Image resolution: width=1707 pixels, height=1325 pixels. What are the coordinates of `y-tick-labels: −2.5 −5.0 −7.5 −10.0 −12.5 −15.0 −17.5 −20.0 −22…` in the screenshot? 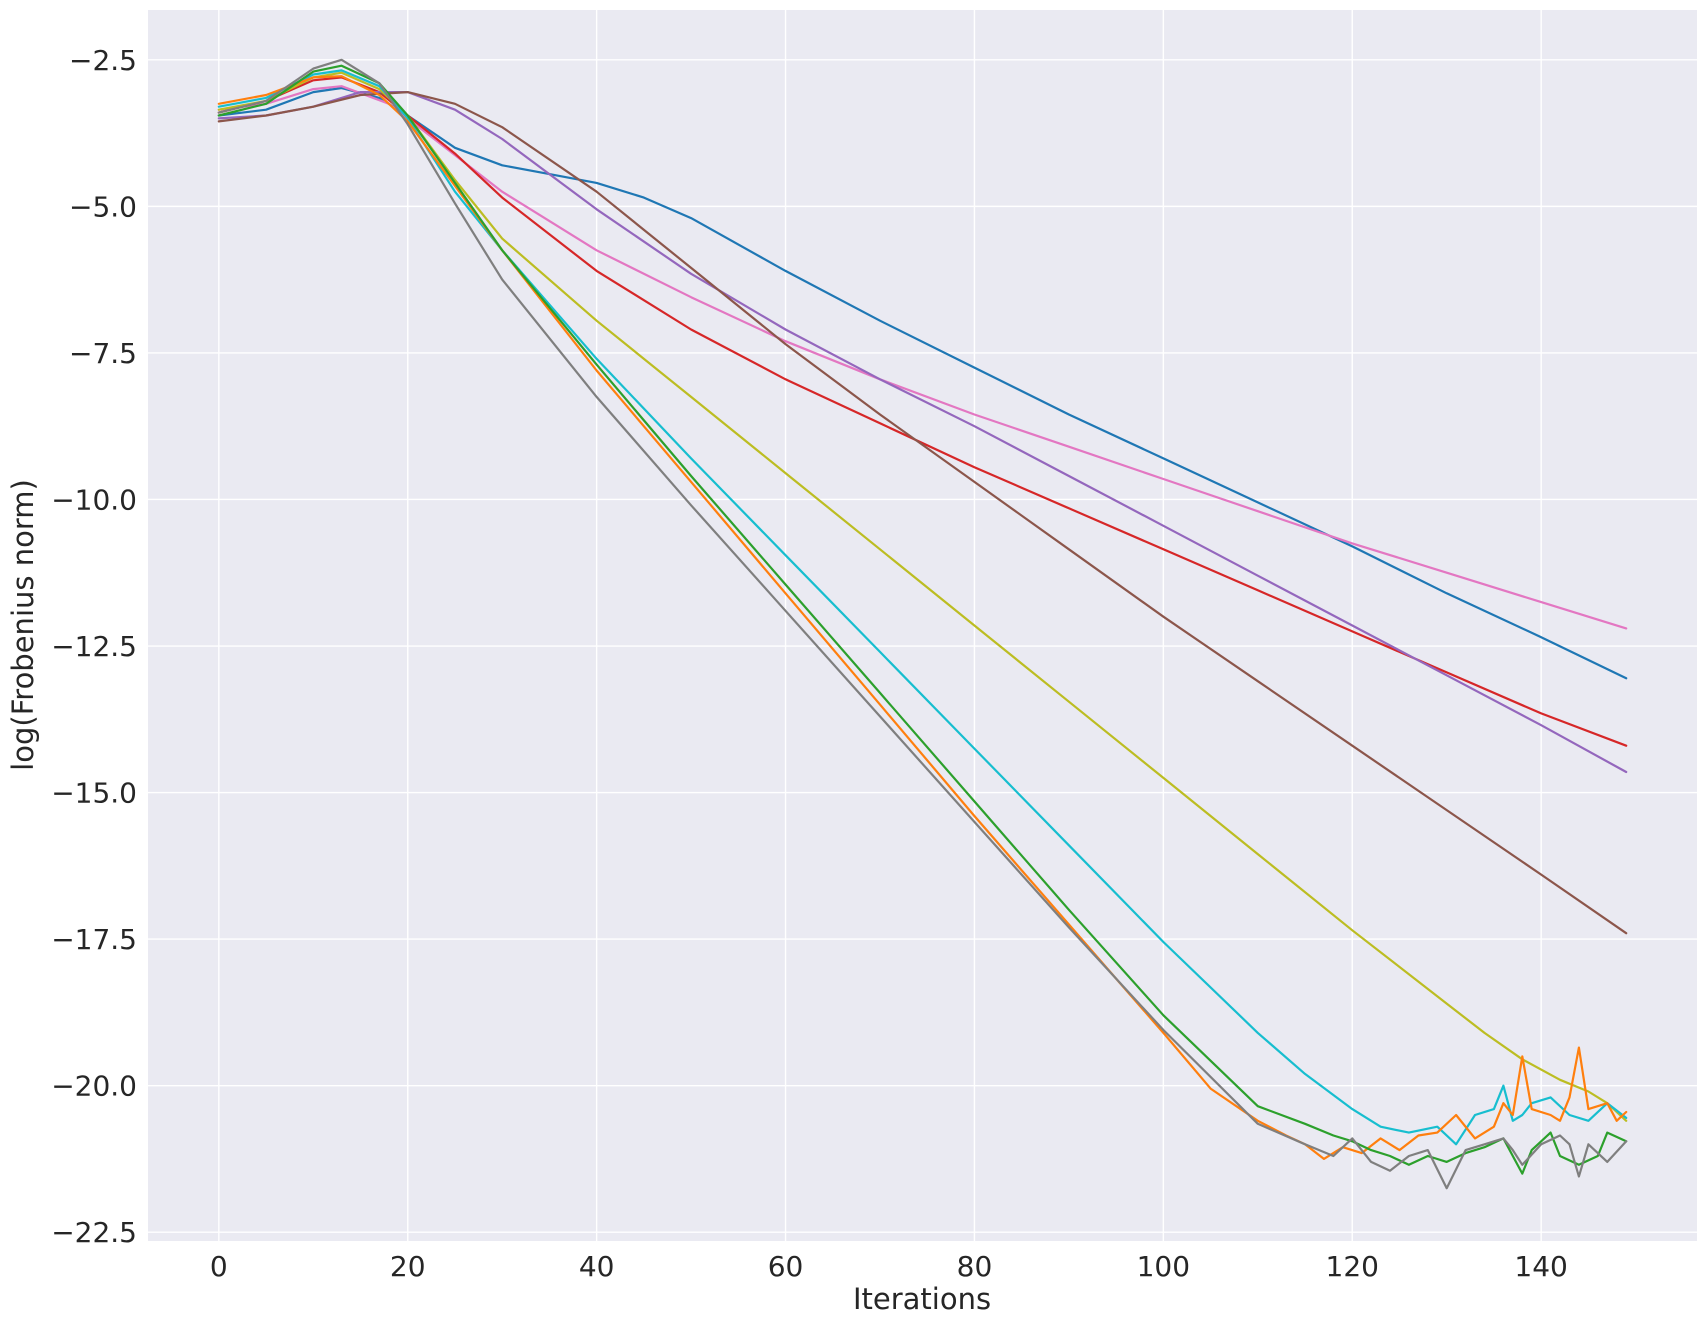 It's located at (94, 646).